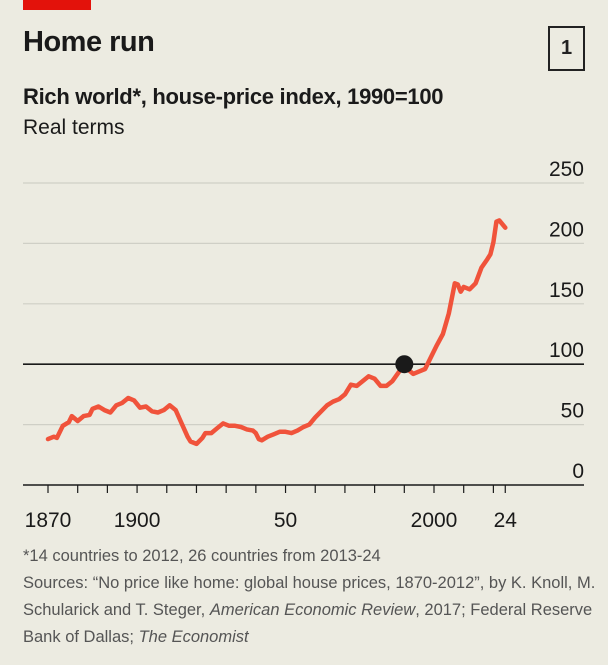  Describe the element at coordinates (137, 520) in the screenshot. I see `x-tick-label: 1900` at that location.